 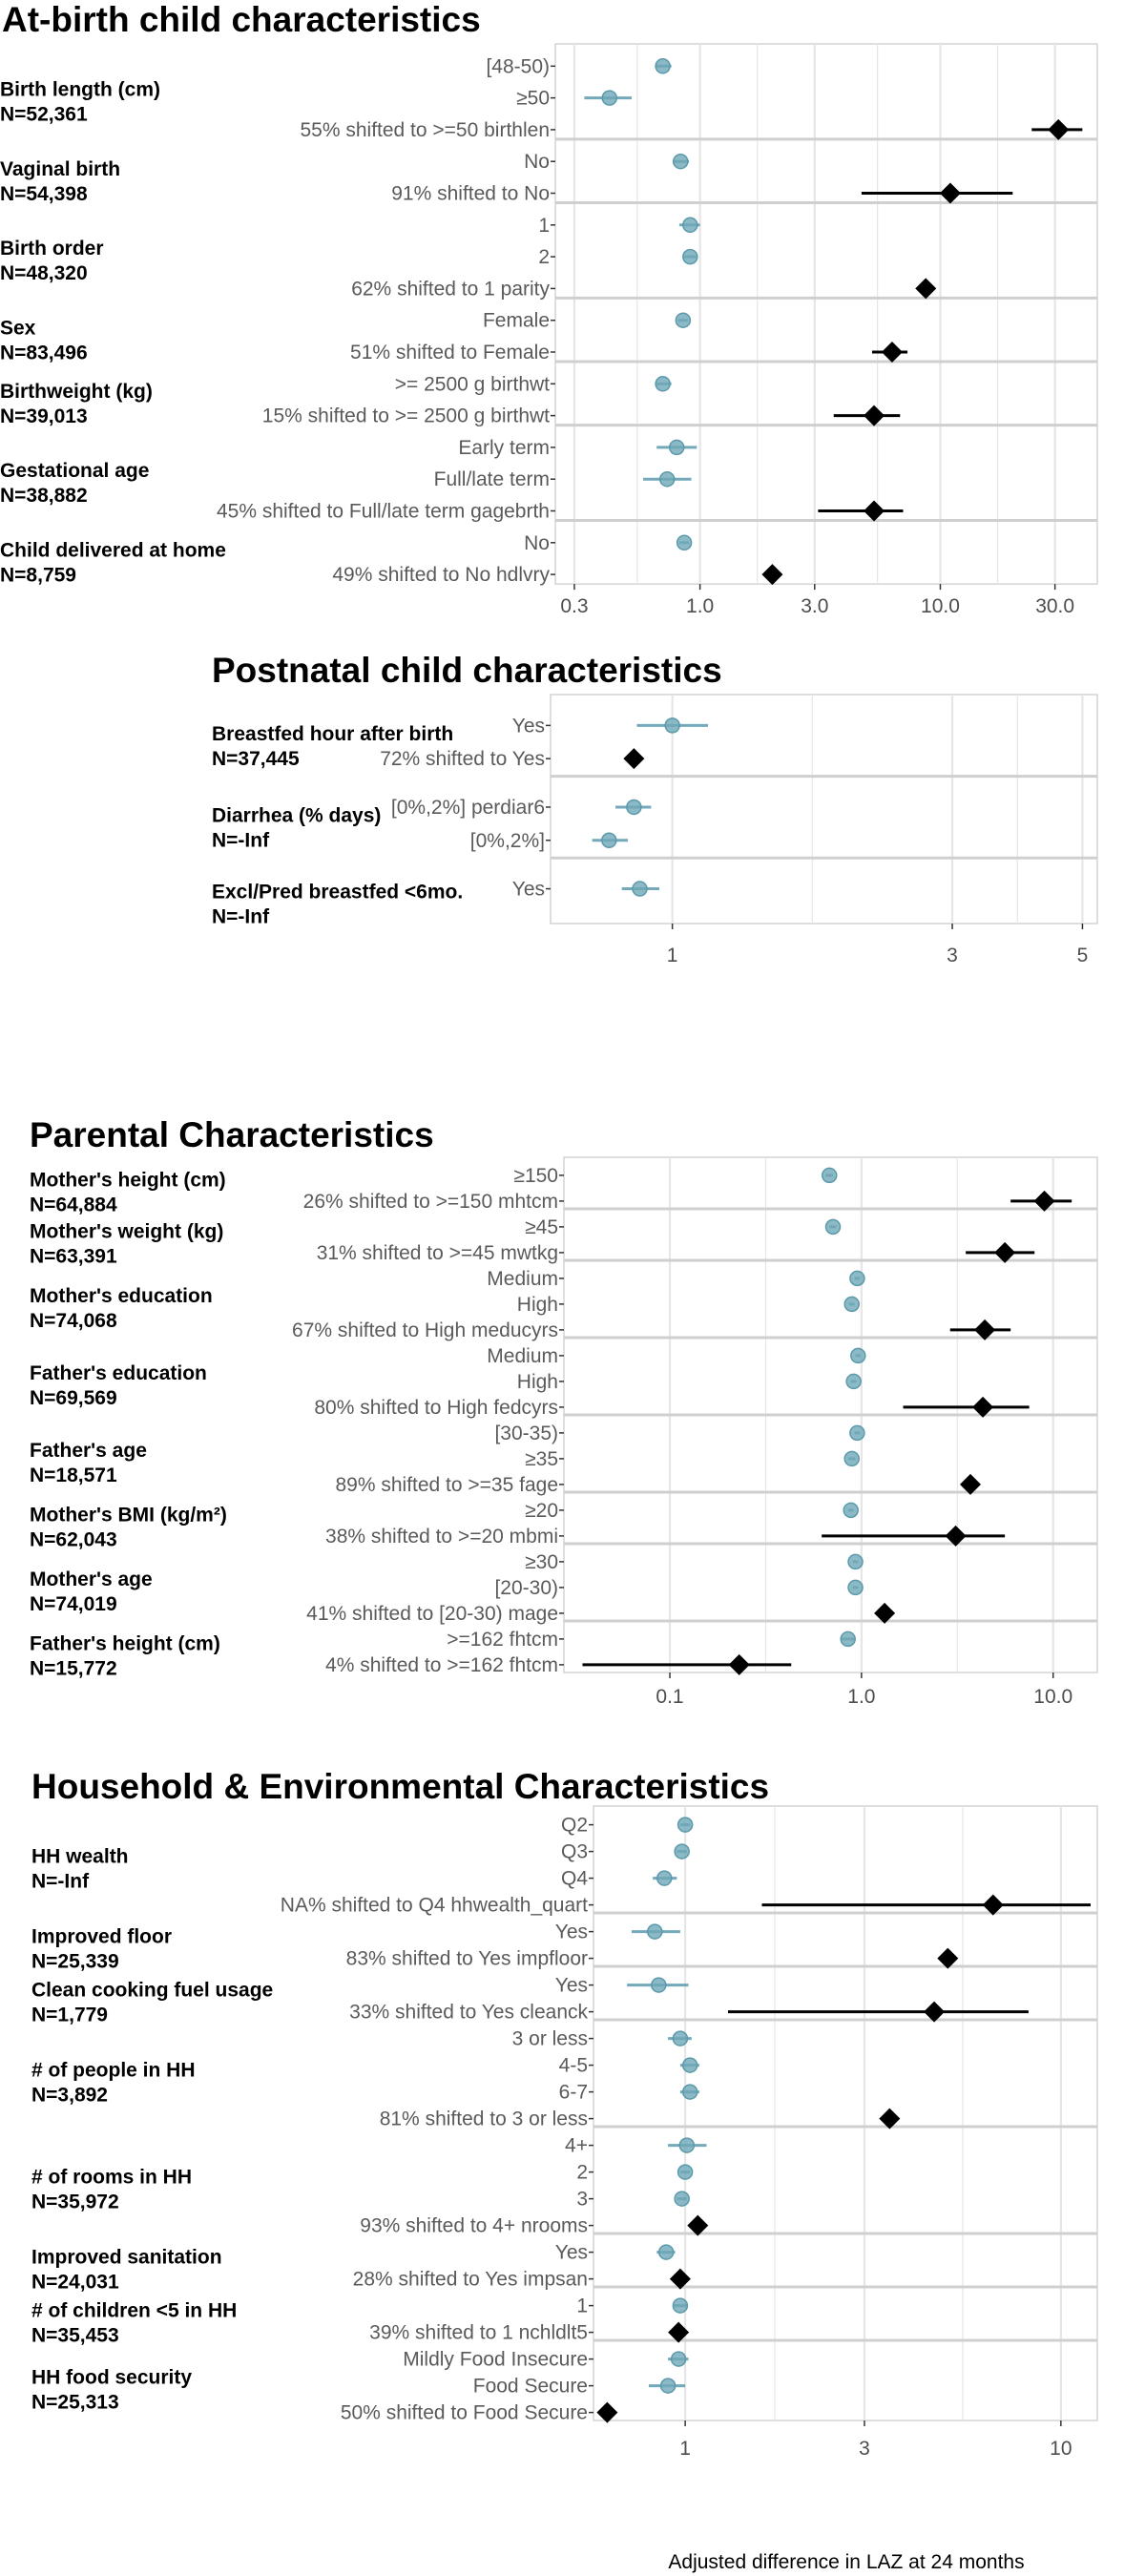 I want to click on panel-title: Postnatal child characteristics, so click(x=467, y=670).